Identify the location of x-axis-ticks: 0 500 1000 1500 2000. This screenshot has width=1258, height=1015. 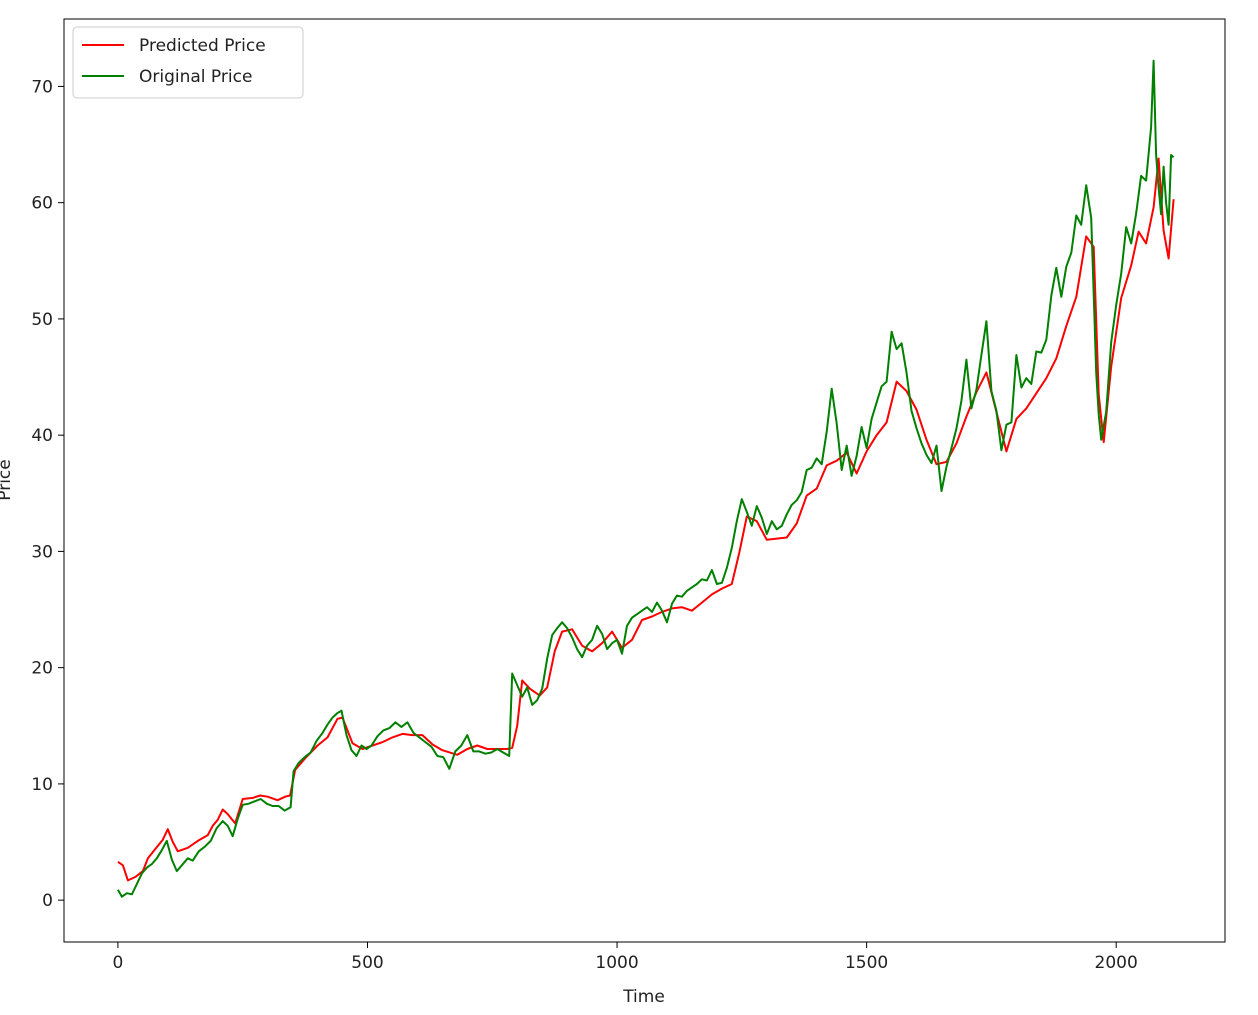
(625, 957).